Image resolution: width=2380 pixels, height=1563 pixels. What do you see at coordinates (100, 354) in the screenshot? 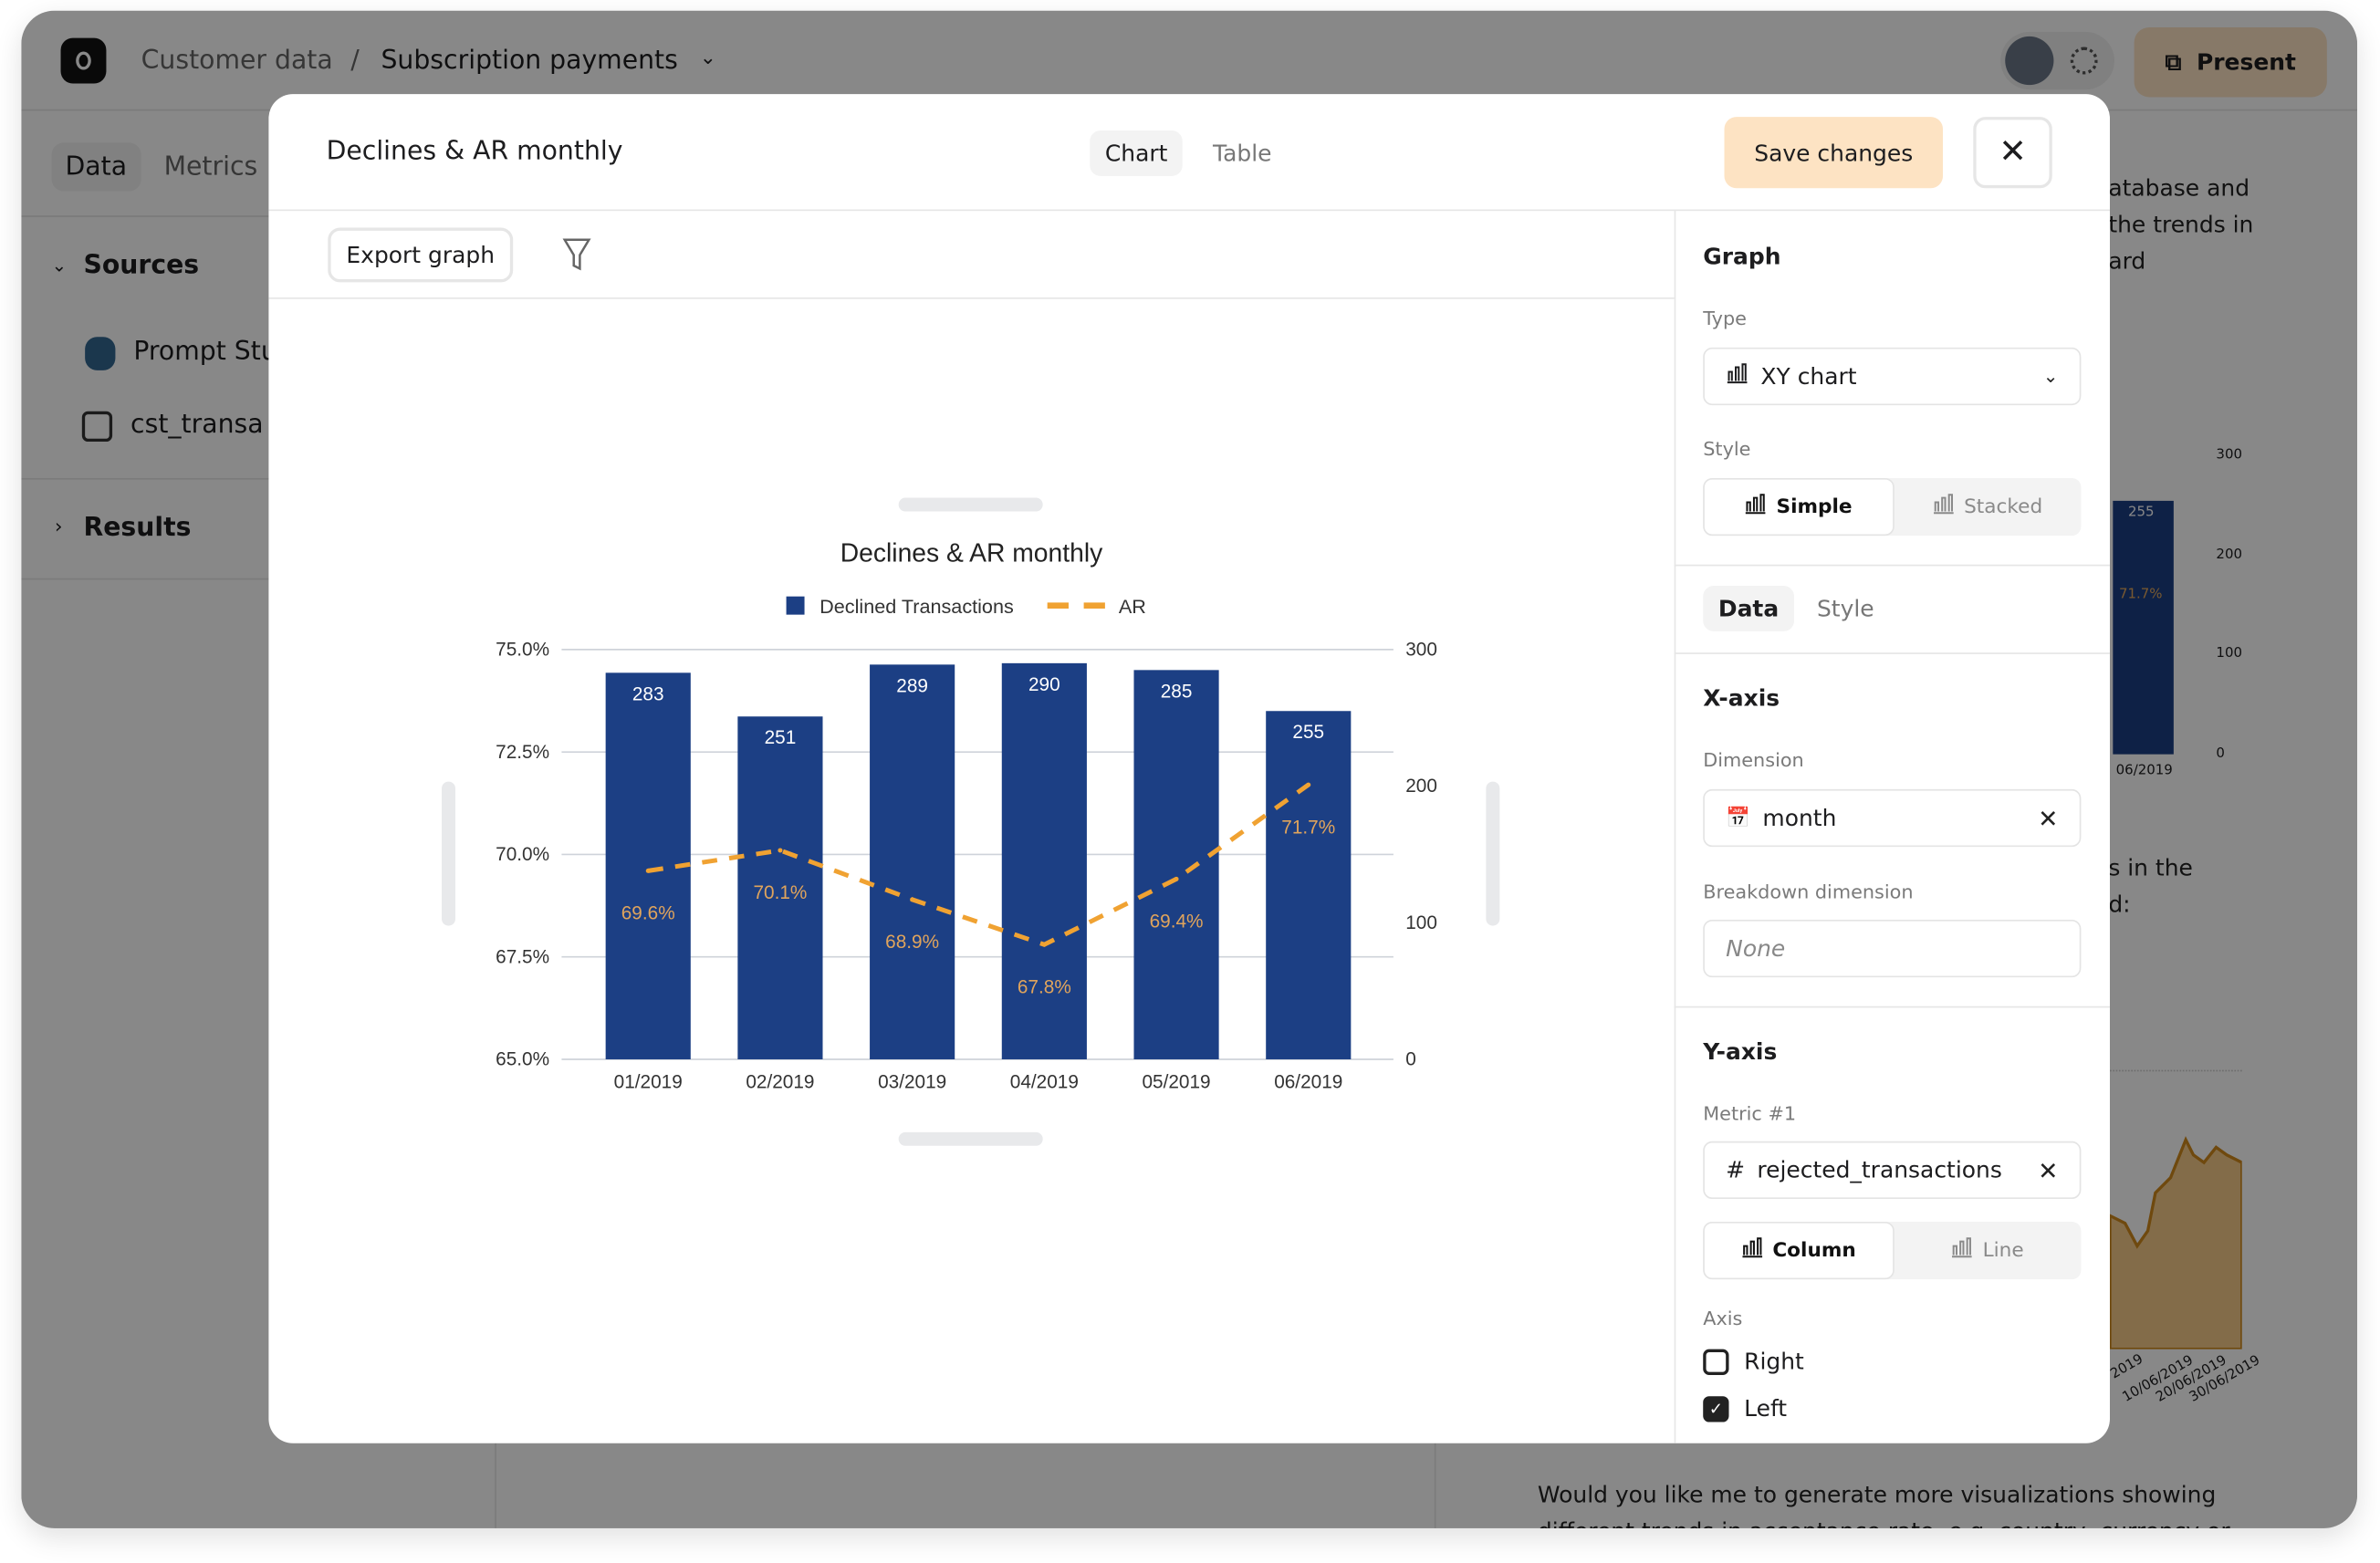
I see `postgres-icon` at bounding box center [100, 354].